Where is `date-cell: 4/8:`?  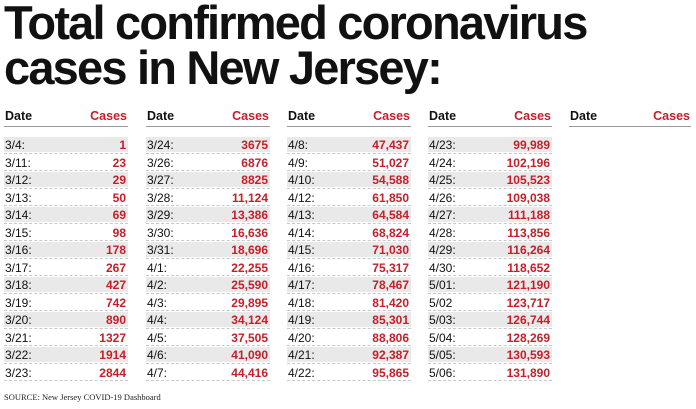 date-cell: 4/8: is located at coordinates (298, 145).